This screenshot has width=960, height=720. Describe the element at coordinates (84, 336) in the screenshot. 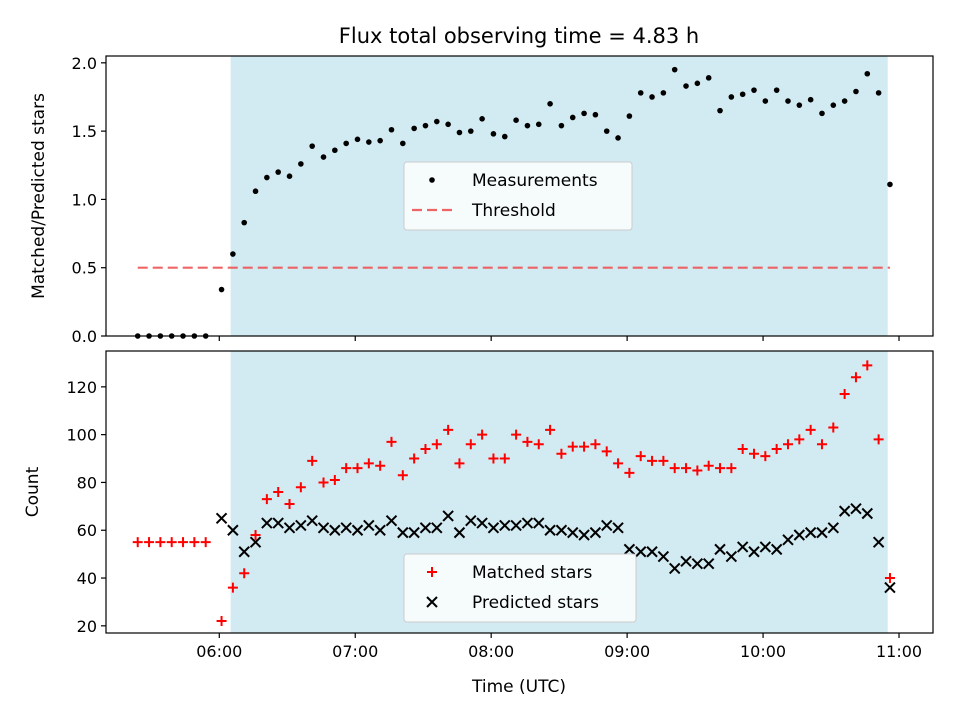

I see `ratio-y-tick-label: 0.0` at that location.